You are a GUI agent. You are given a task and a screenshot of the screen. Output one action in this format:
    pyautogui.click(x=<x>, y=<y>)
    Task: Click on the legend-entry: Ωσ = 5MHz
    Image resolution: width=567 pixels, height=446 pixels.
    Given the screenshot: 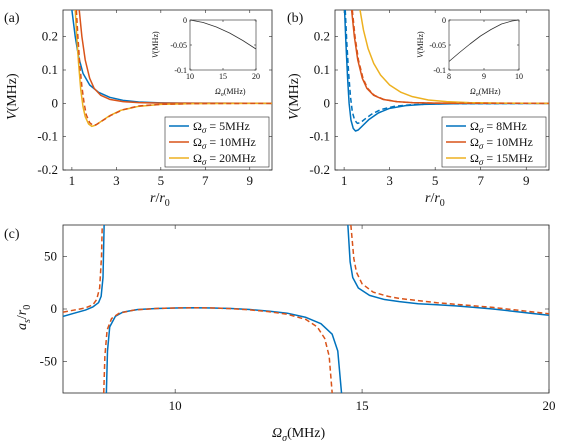 What is the action you would take?
    pyautogui.click(x=221, y=127)
    